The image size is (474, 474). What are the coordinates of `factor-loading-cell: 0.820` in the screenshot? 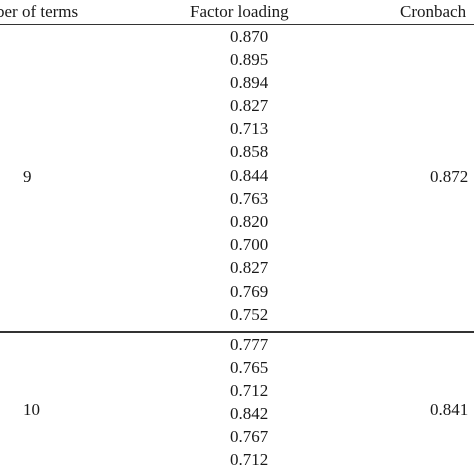 It's located at (249, 221).